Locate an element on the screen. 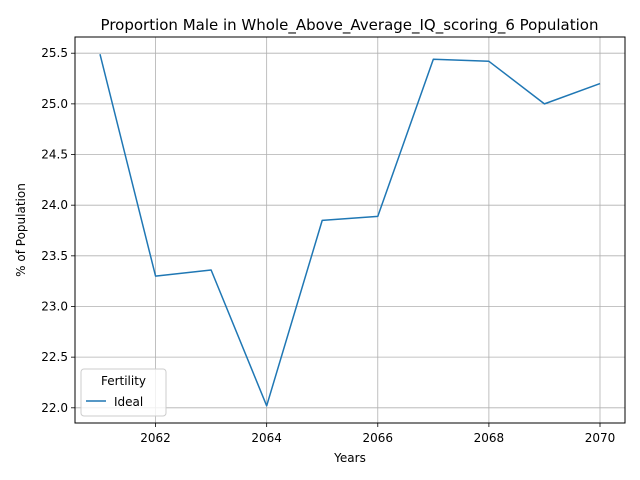 The image size is (640, 480). x-tick-label: 2062 is located at coordinates (155, 438).